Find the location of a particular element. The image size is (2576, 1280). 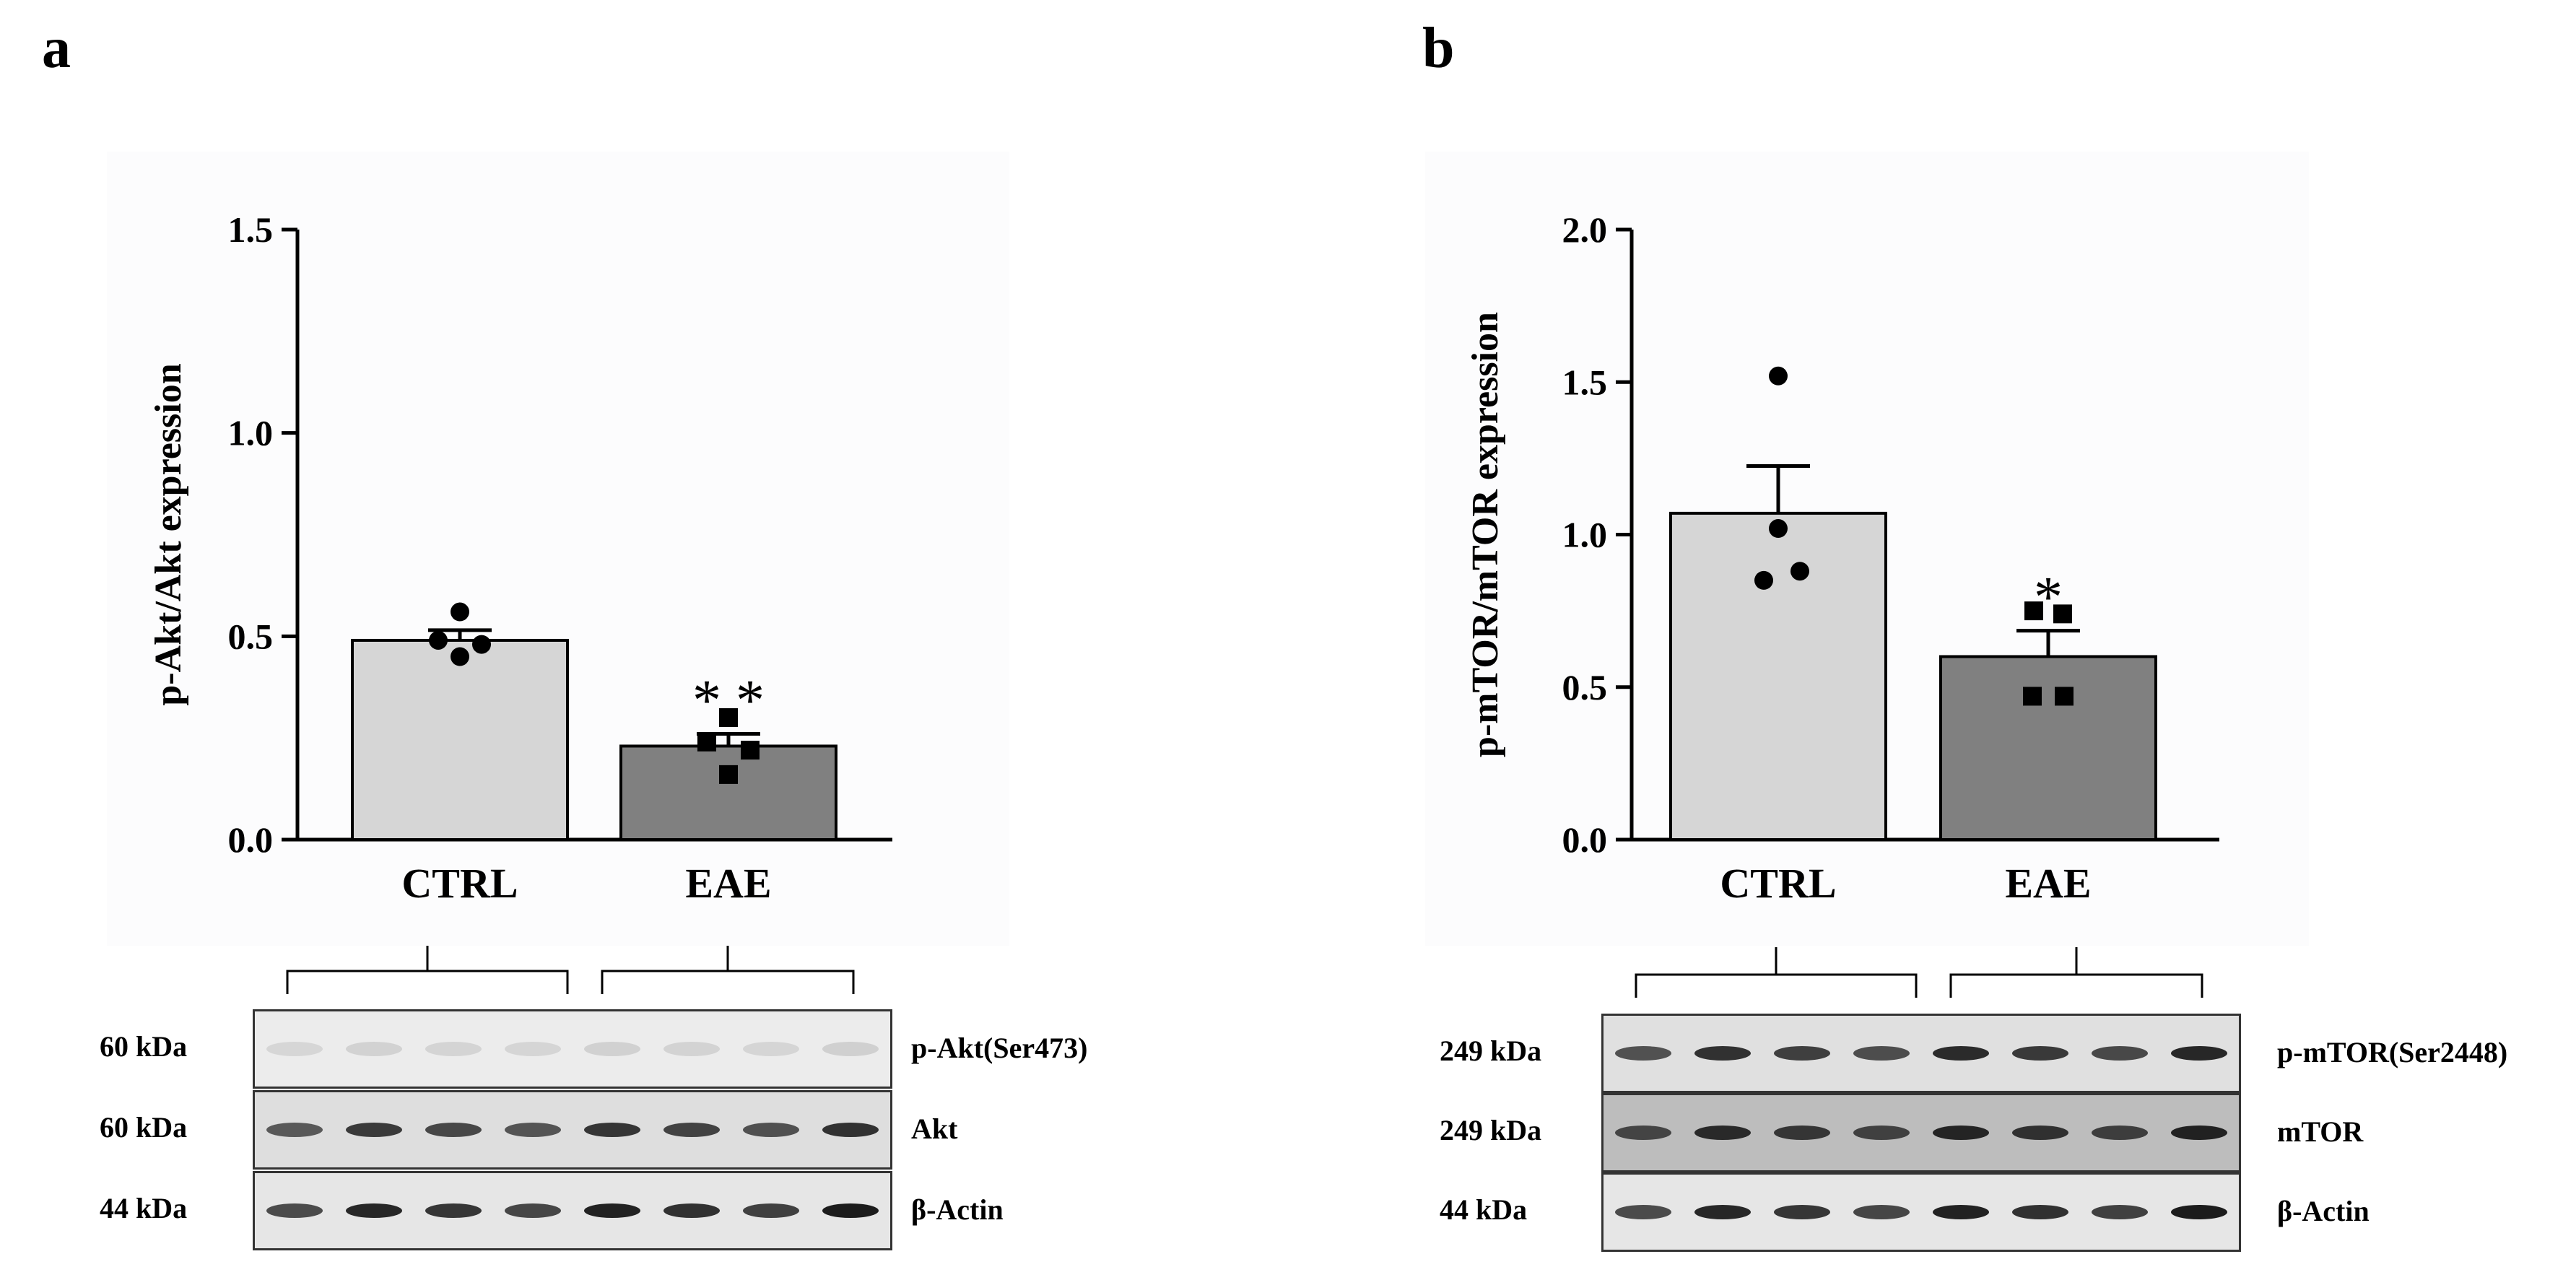

molecular-weight-label: 249 kDa is located at coordinates (1491, 1130).